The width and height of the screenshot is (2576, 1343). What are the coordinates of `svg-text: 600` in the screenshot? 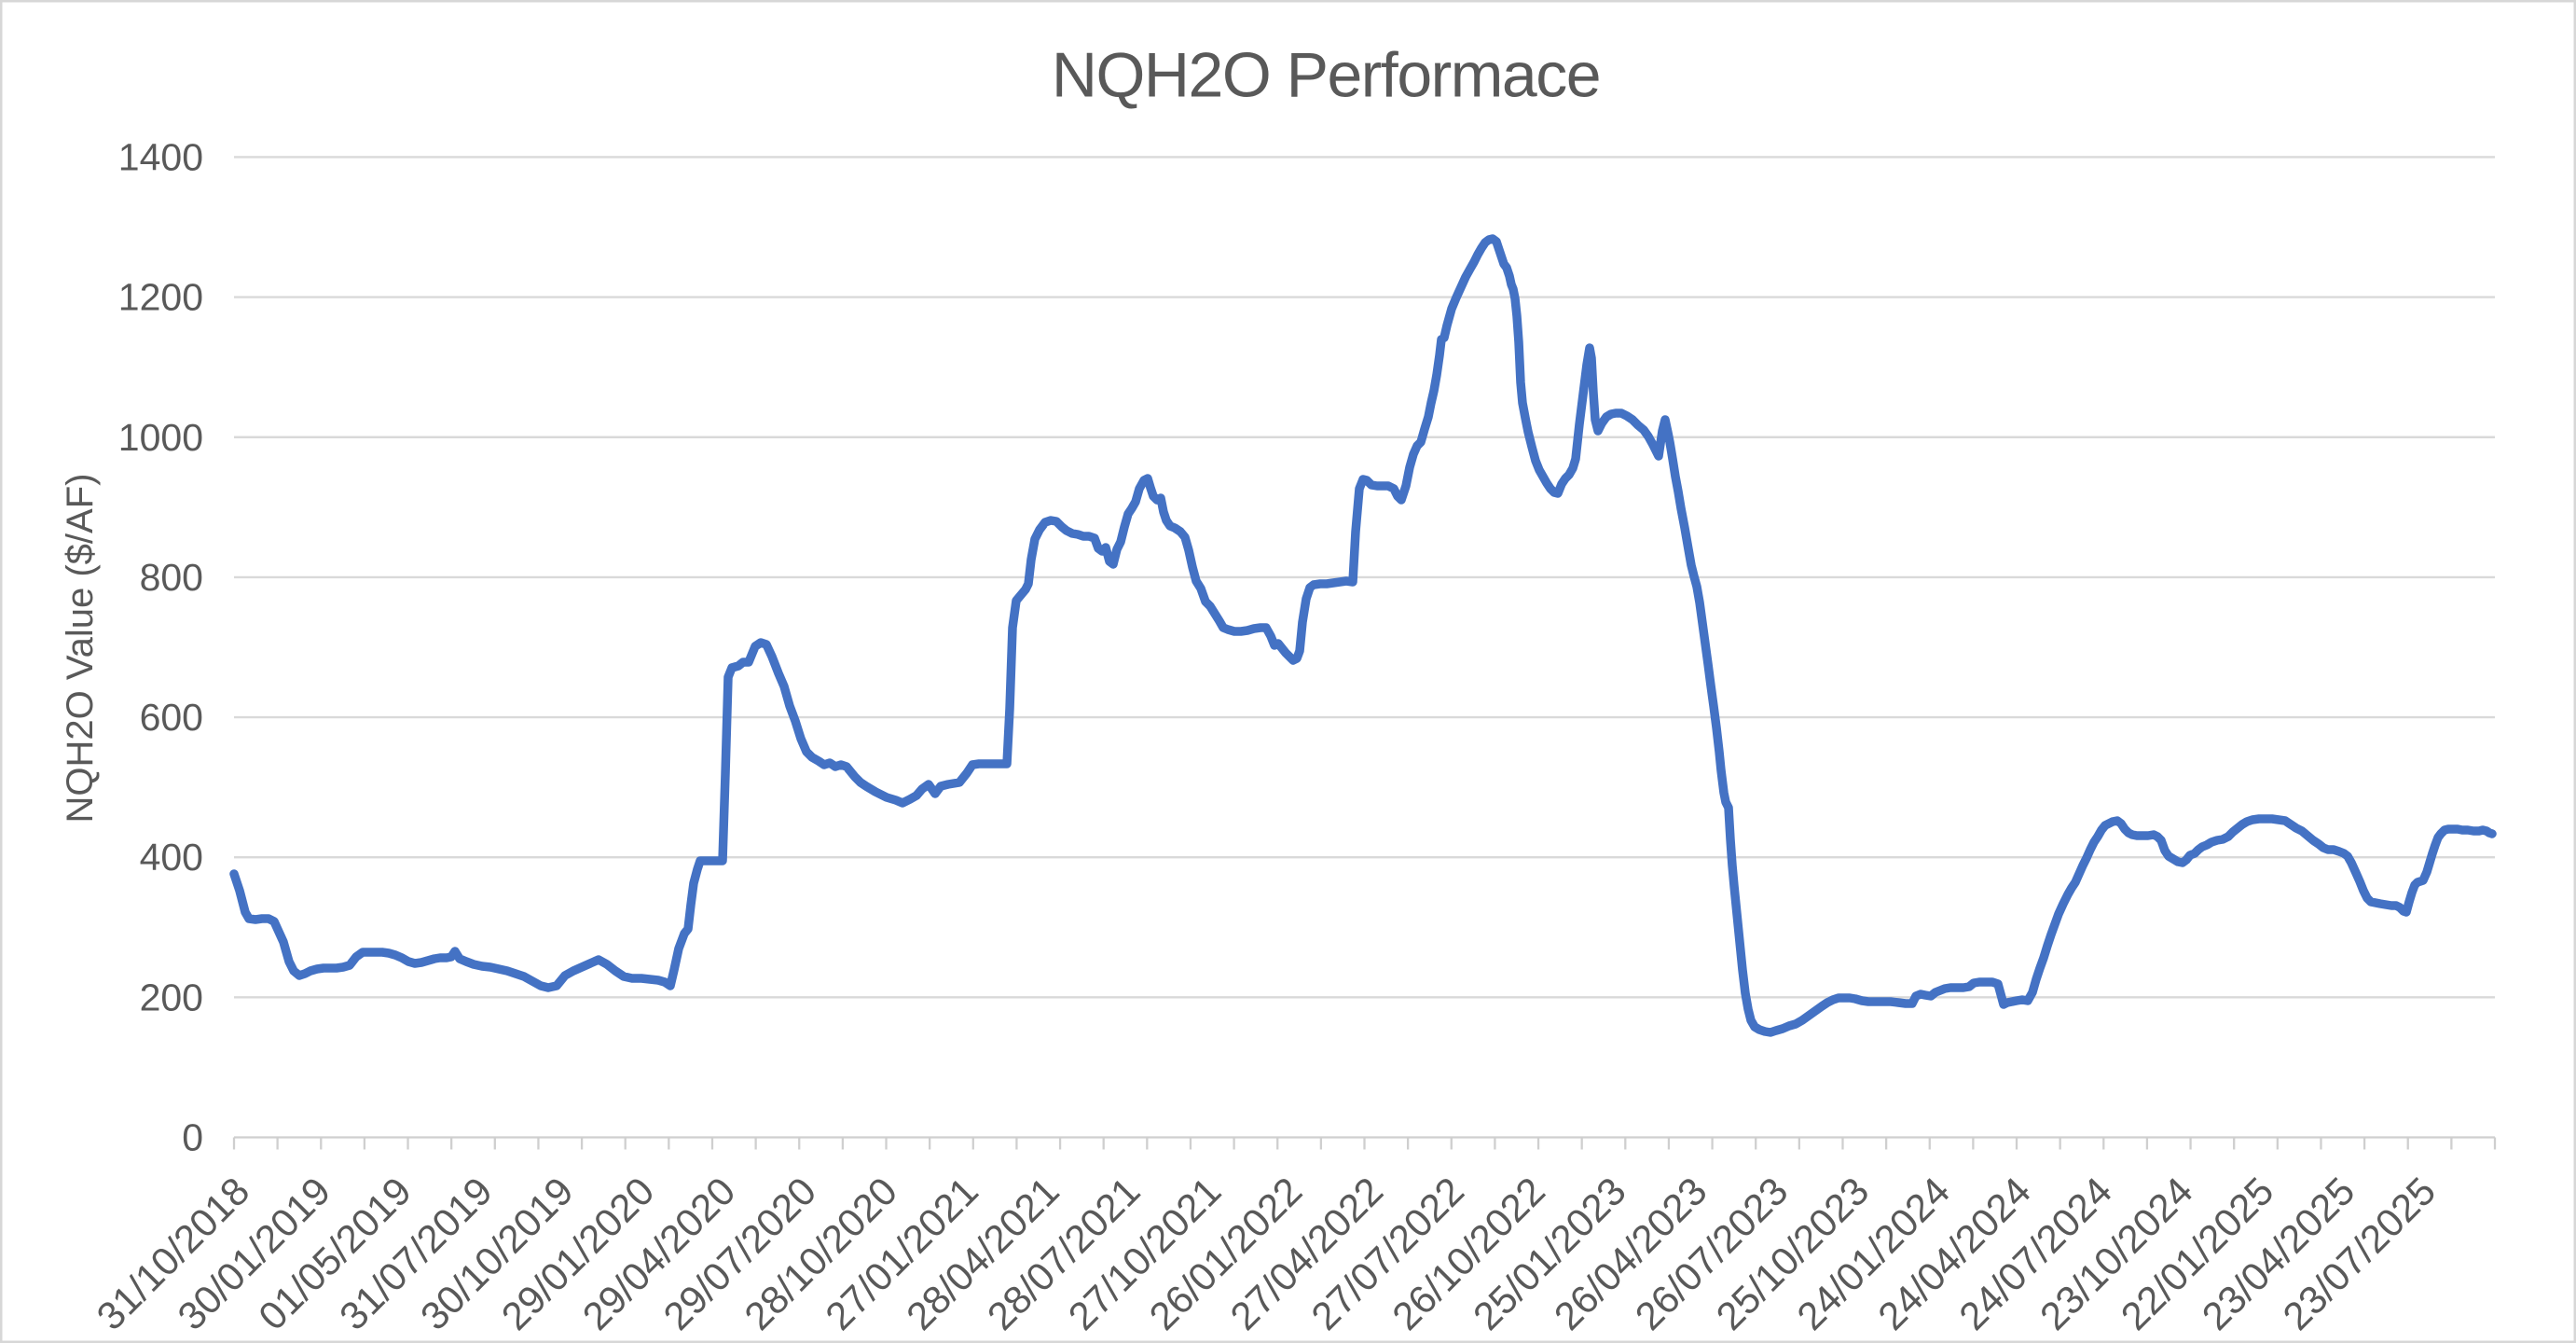 It's located at (171, 718).